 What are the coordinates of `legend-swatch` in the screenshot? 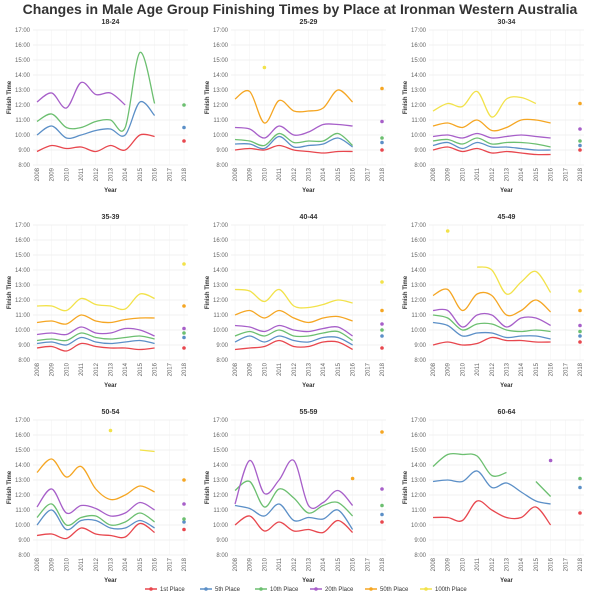 It's located at (371, 589).